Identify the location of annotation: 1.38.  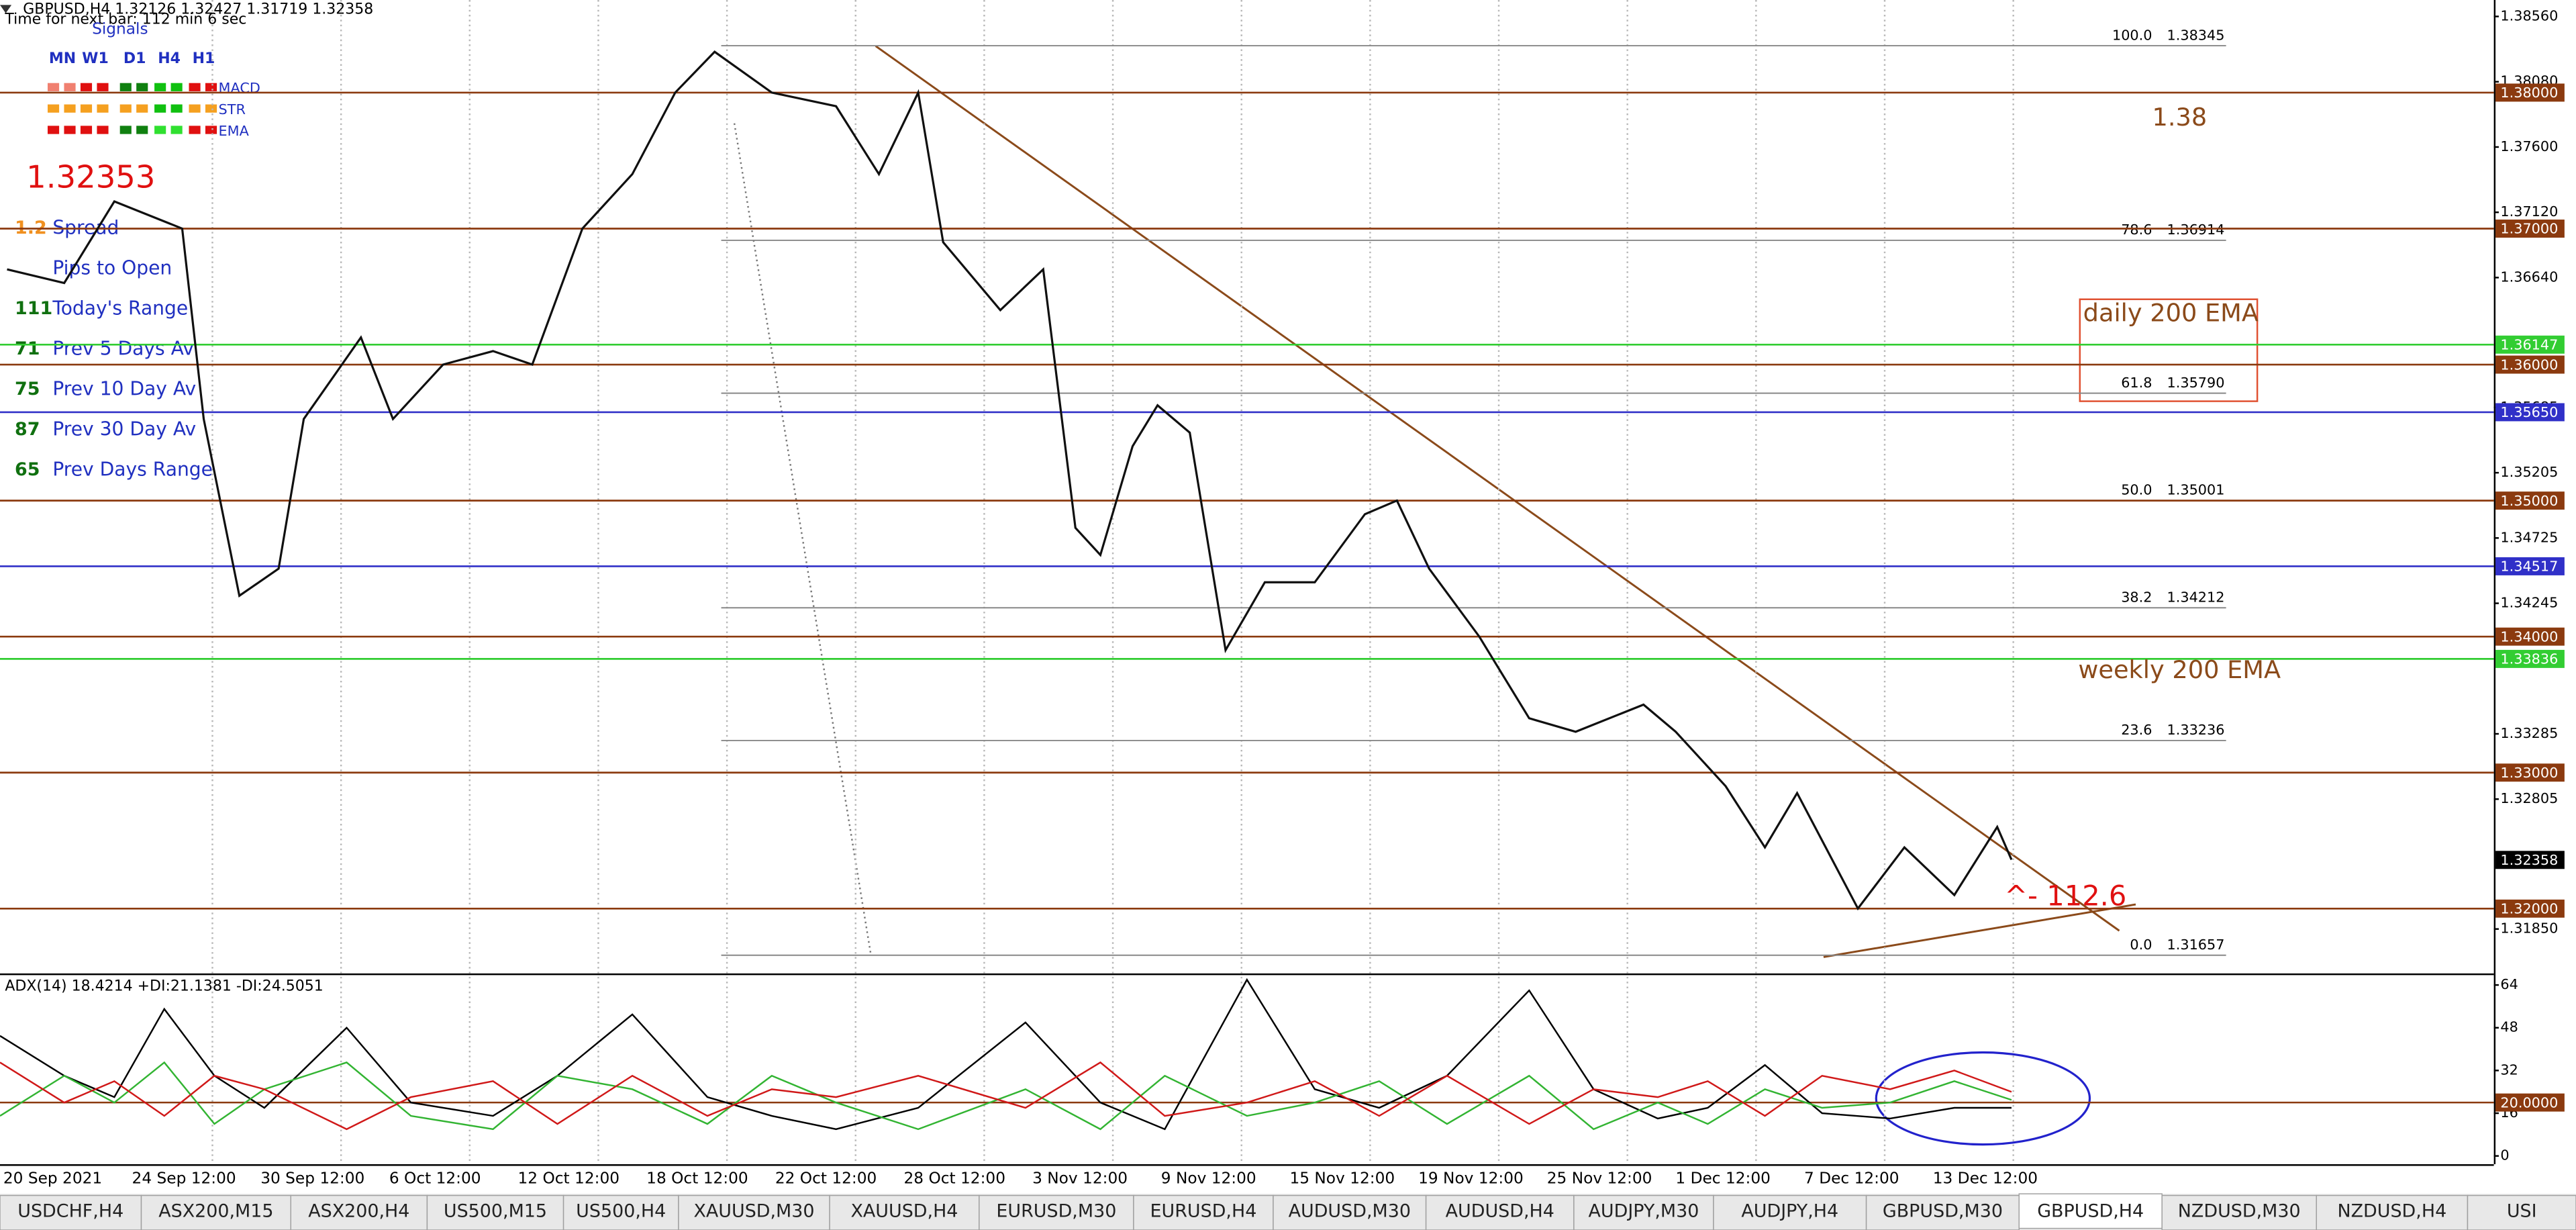
(2179, 118).